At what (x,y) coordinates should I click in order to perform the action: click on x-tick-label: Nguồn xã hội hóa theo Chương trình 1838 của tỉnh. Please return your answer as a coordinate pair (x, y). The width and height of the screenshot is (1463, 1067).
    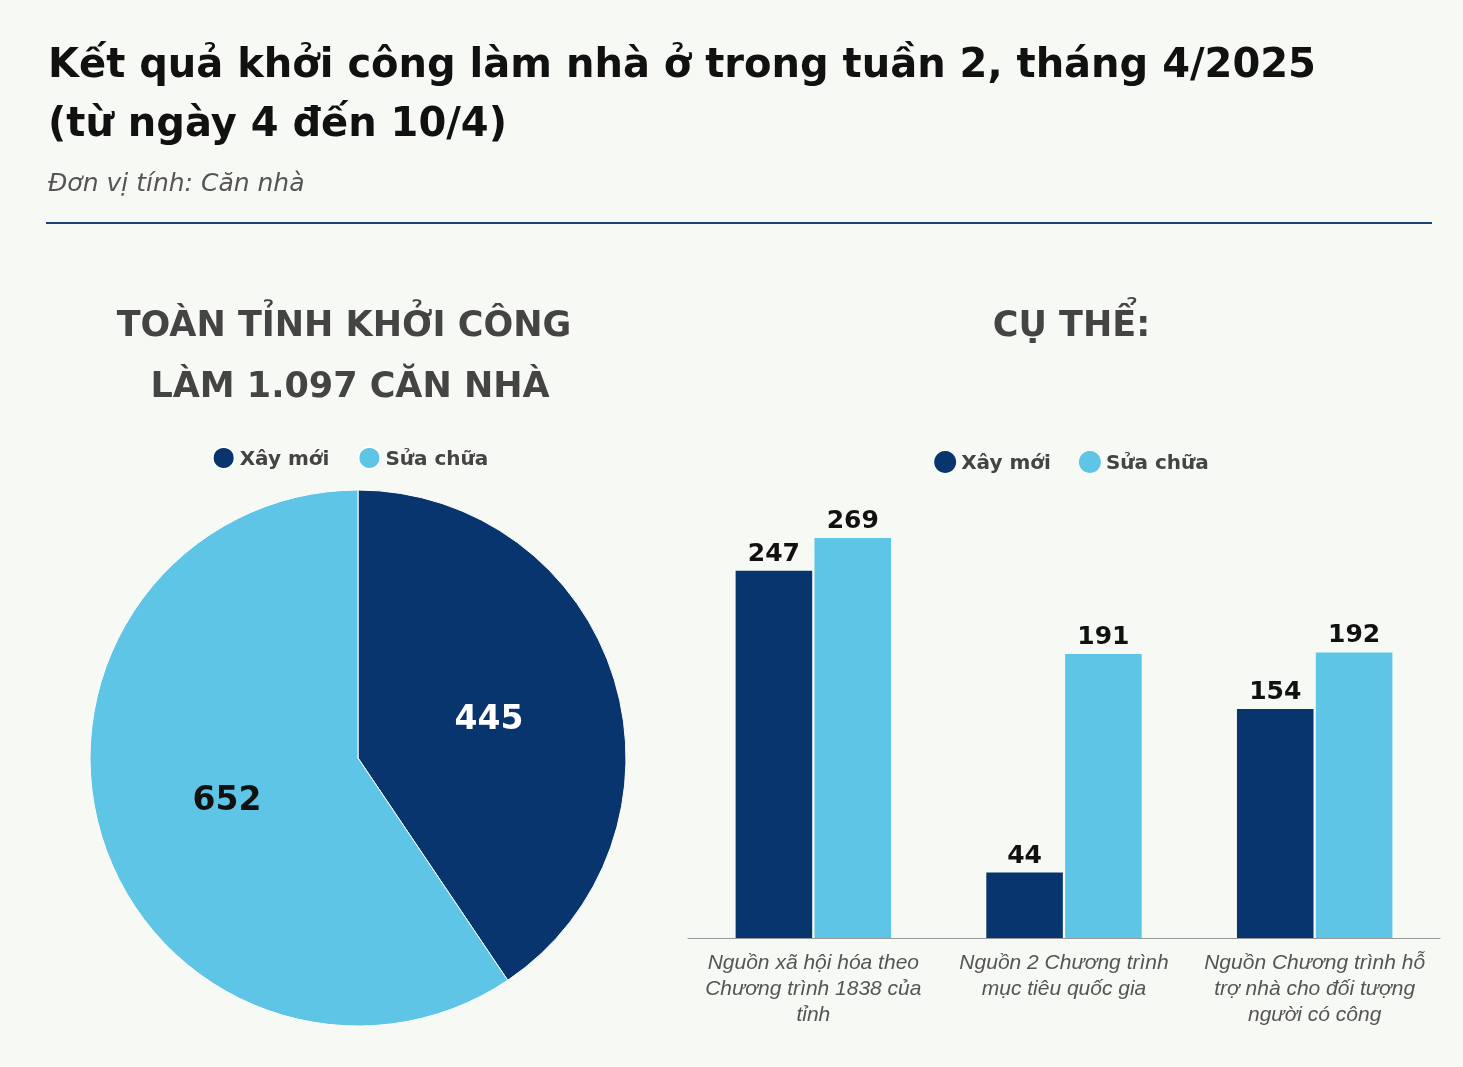
    Looking at the image, I should click on (813, 987).